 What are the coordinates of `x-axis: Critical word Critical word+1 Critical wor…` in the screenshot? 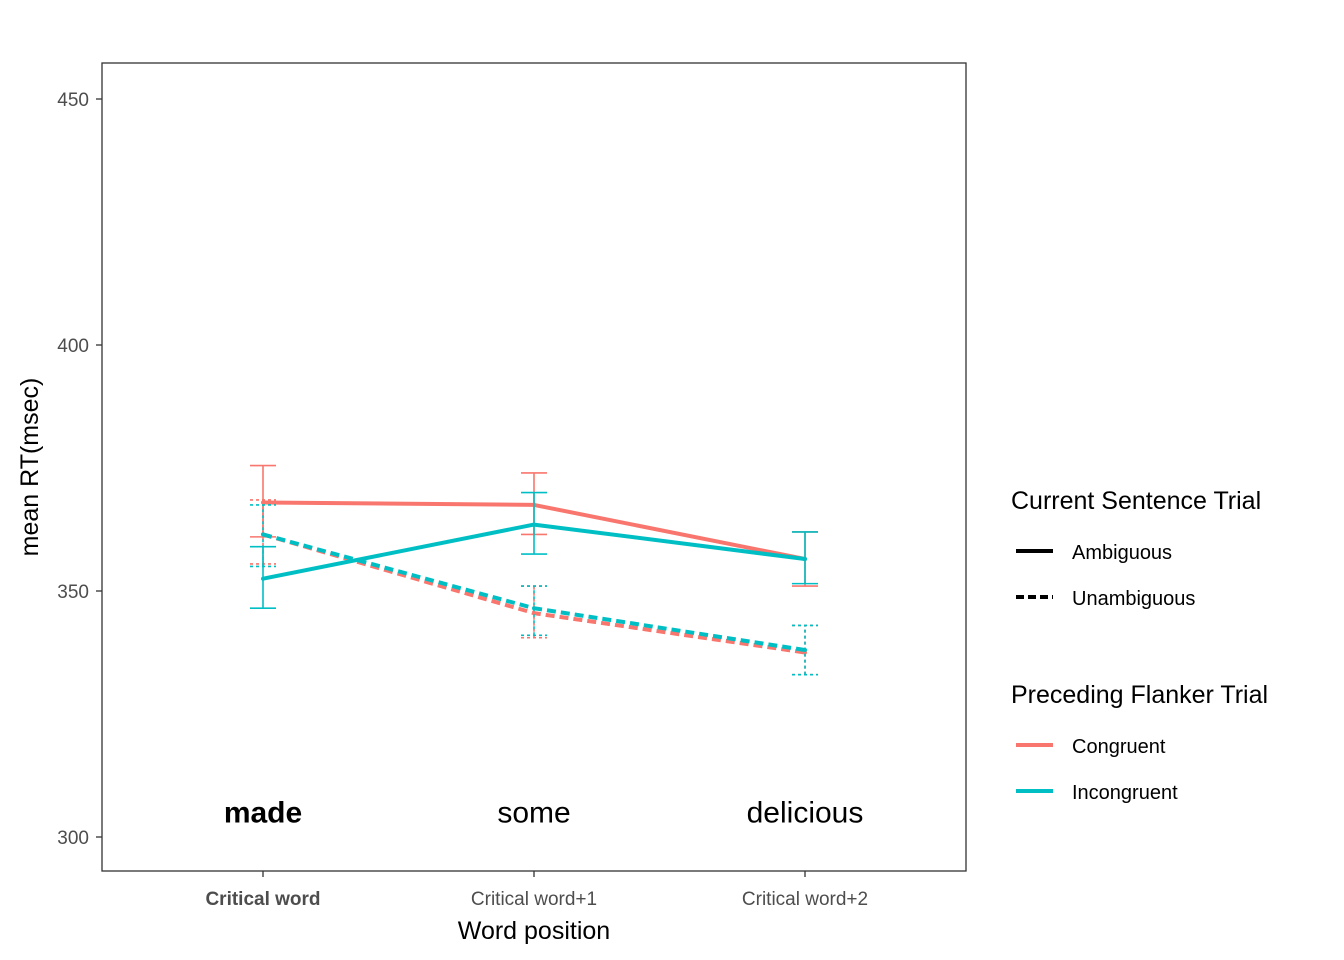 It's located at (536, 890).